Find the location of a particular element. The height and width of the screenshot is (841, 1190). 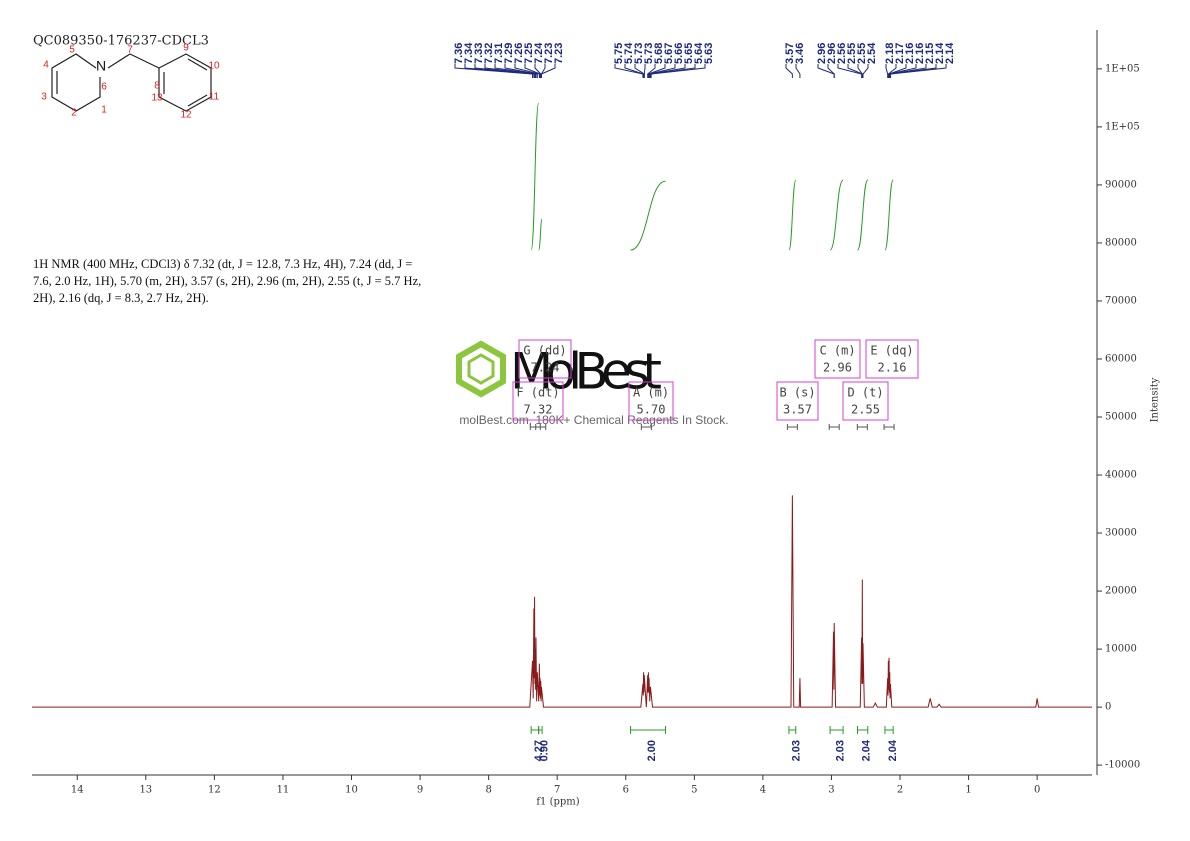

peak-label: 3.57 is located at coordinates (790, 53).